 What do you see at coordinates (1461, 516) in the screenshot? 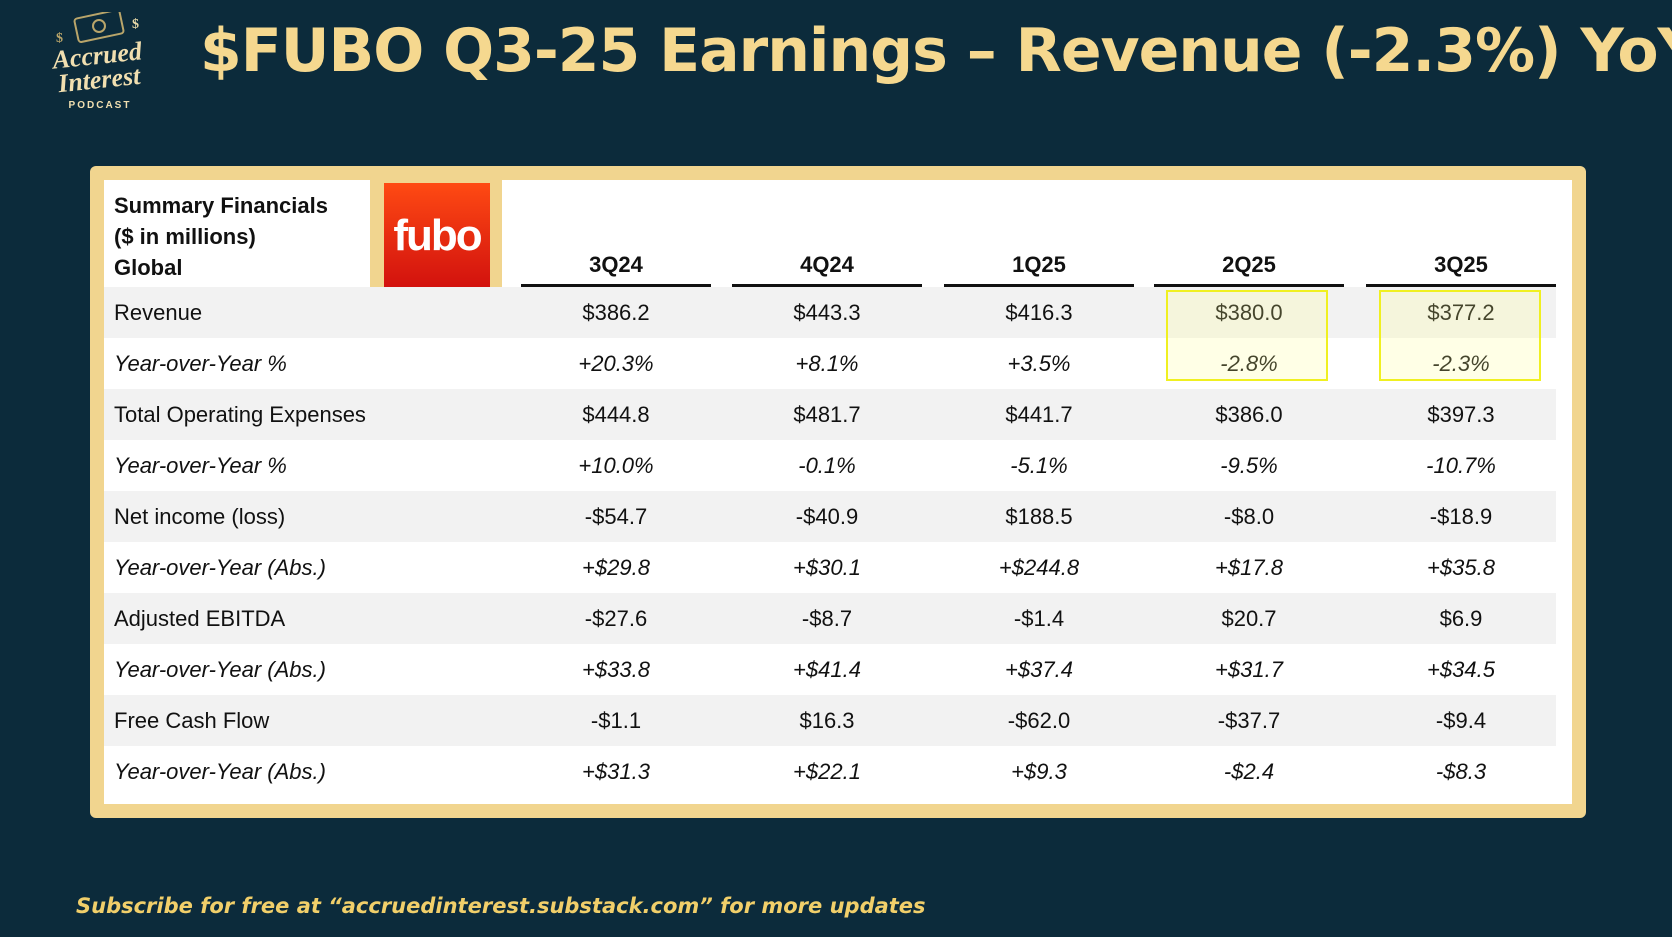
I see `table-cell: -$18.9` at bounding box center [1461, 516].